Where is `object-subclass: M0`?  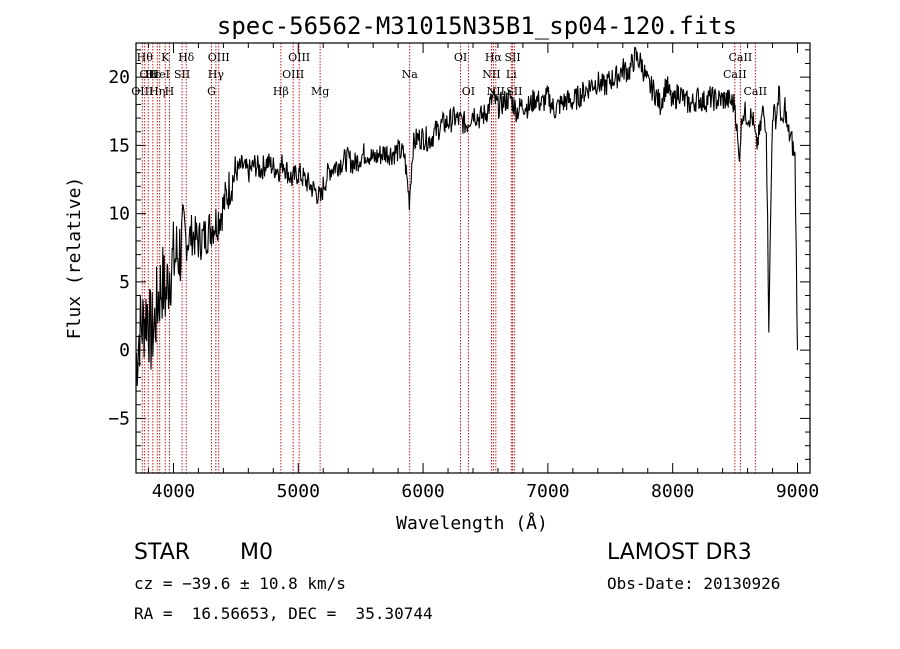
object-subclass: M0 is located at coordinates (256, 552).